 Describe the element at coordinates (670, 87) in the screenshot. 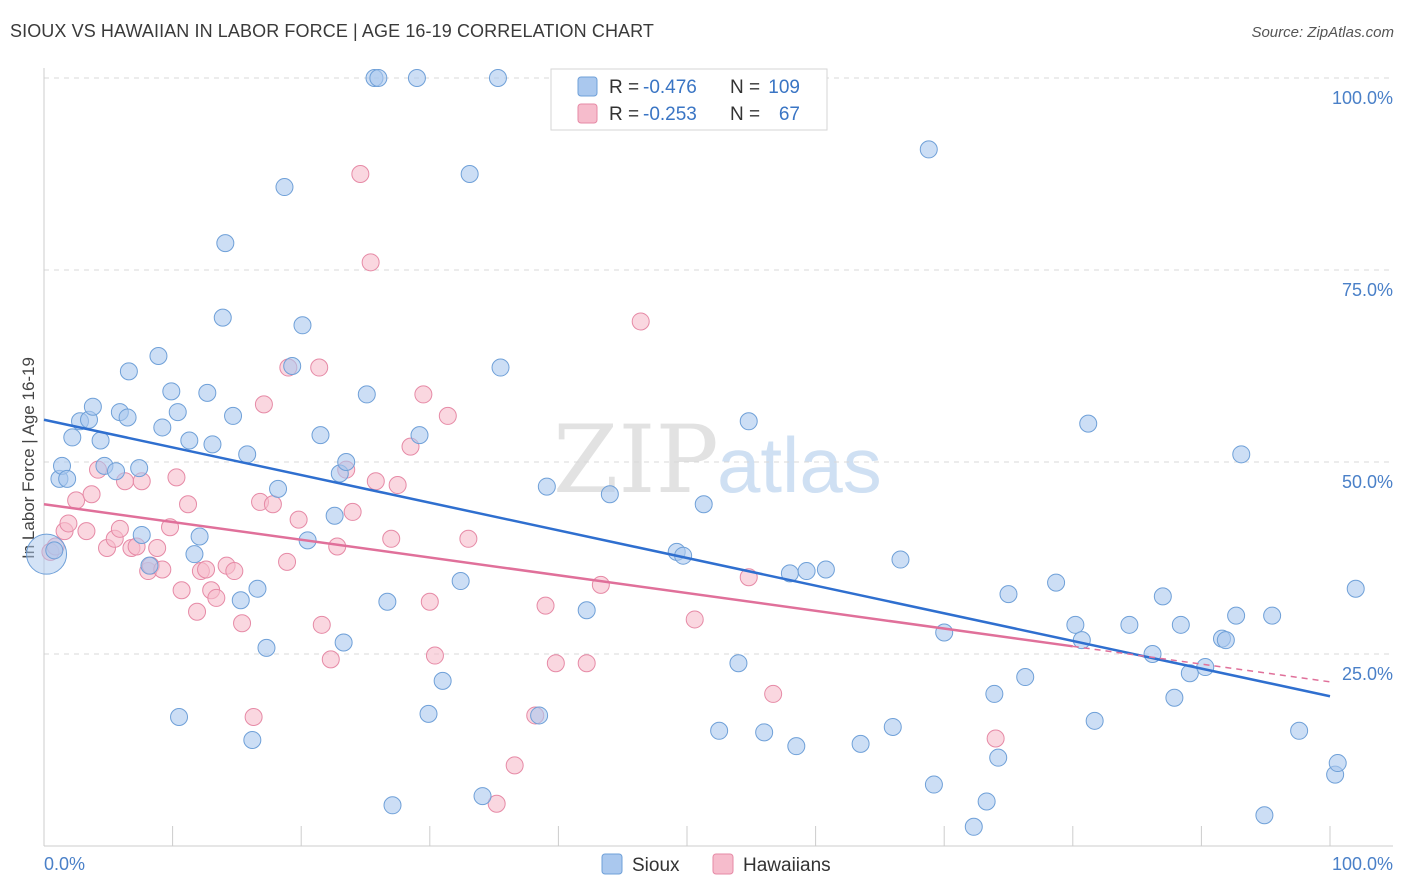

I see `legend-r-value-sioux: -0.476` at that location.